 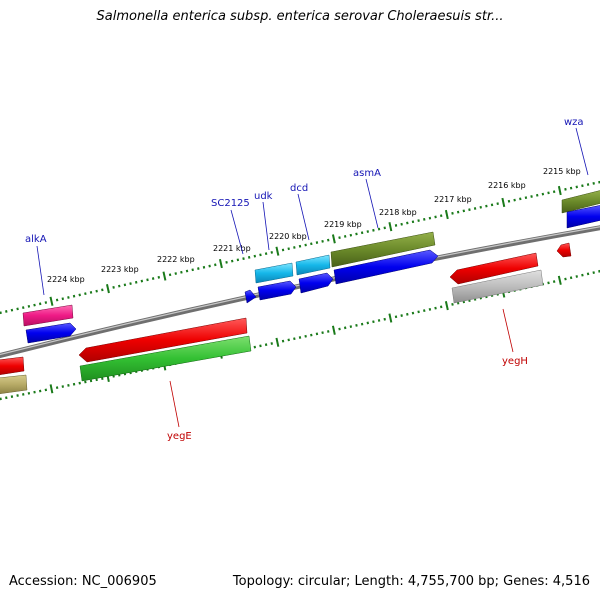 I want to click on label-asmA: asmA, so click(x=367, y=173).